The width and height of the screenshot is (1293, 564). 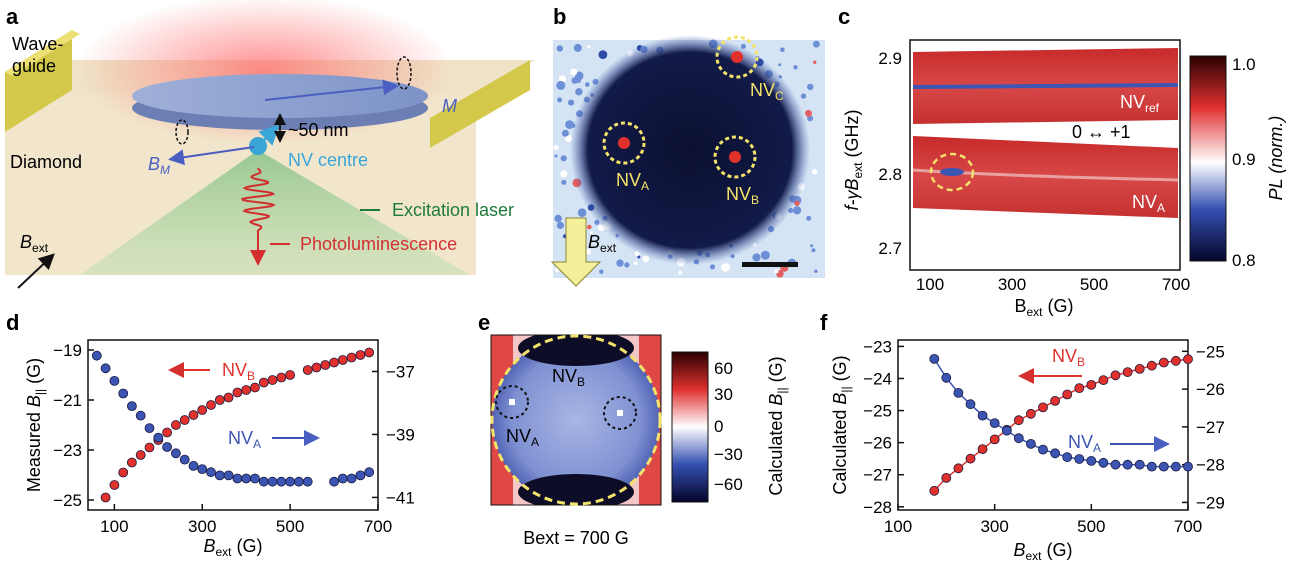 I want to click on distance-label: ~50 nm, so click(x=318, y=130).